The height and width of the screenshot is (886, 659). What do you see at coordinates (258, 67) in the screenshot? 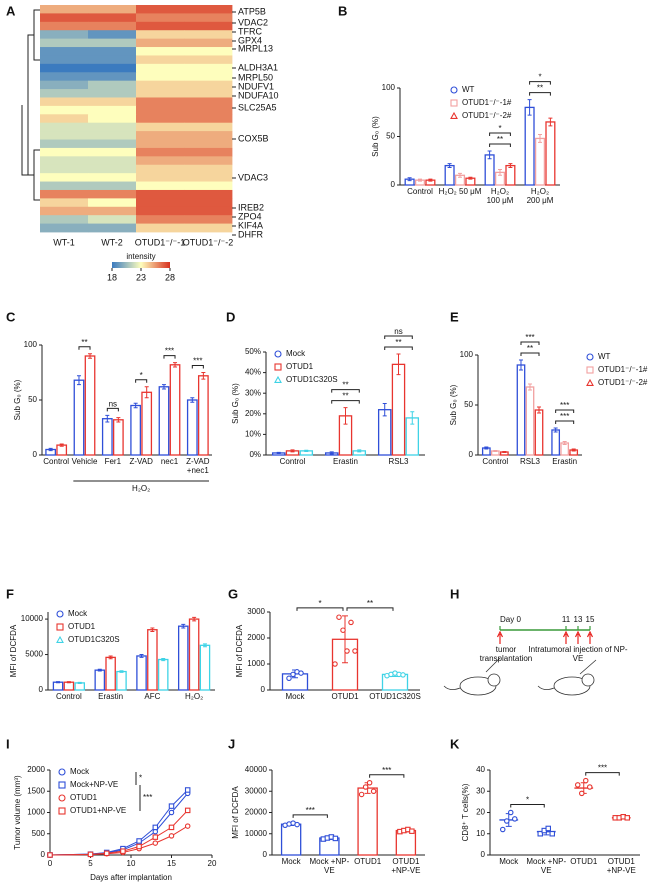
I see `gene-label: ALDH3A1` at bounding box center [258, 67].